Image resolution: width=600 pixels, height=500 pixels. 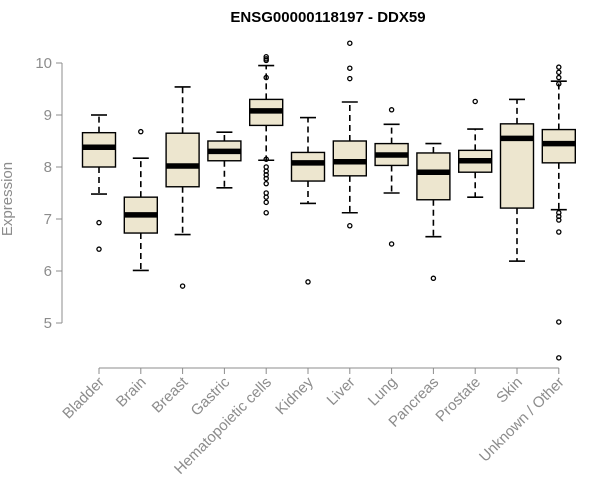 What do you see at coordinates (391, 177) in the screenshot?
I see `box-lung` at bounding box center [391, 177].